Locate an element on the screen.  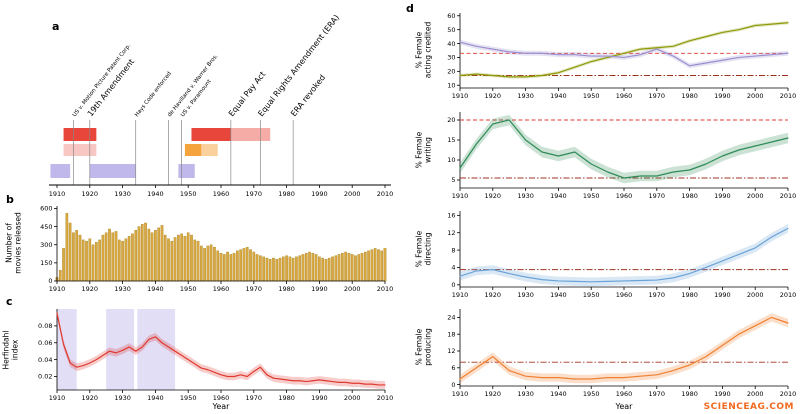
svg-text: 8 is located at coordinates (453, 250).